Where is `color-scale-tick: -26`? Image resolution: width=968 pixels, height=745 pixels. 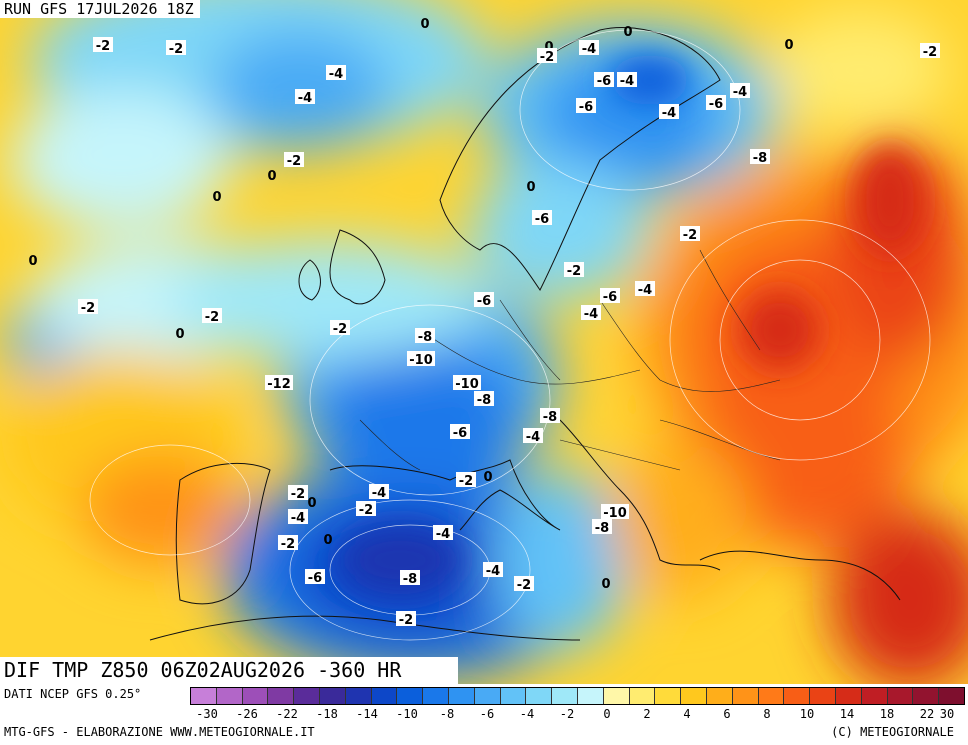
color-scale-tick: -26 is located at coordinates (247, 714).